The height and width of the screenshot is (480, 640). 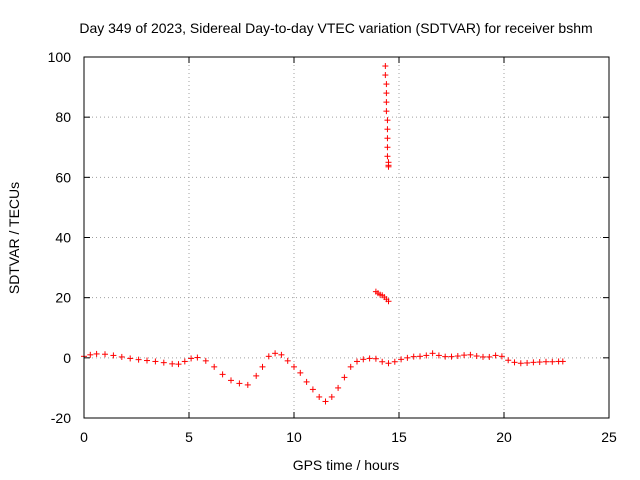 I want to click on y-tick-label: 20, so click(x=63, y=298).